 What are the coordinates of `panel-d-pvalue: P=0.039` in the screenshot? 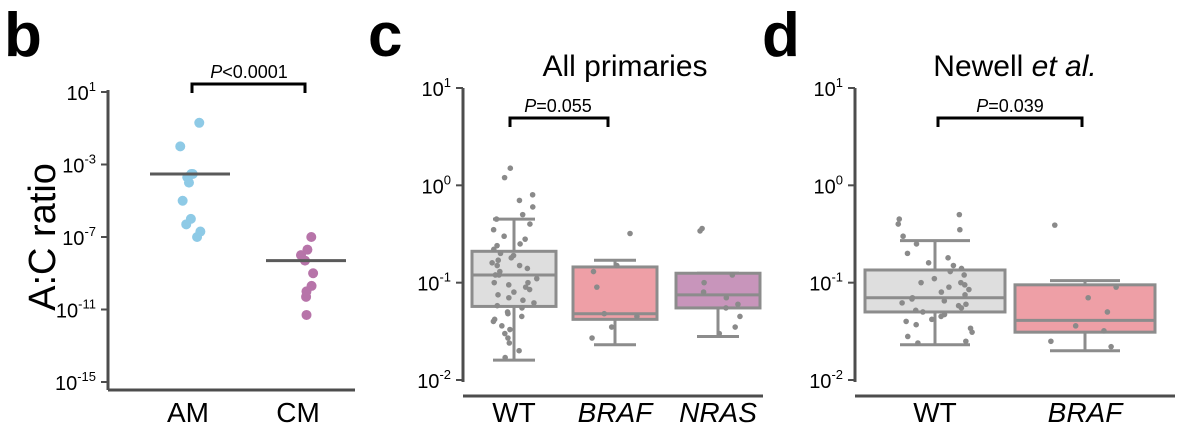 It's located at (1010, 106).